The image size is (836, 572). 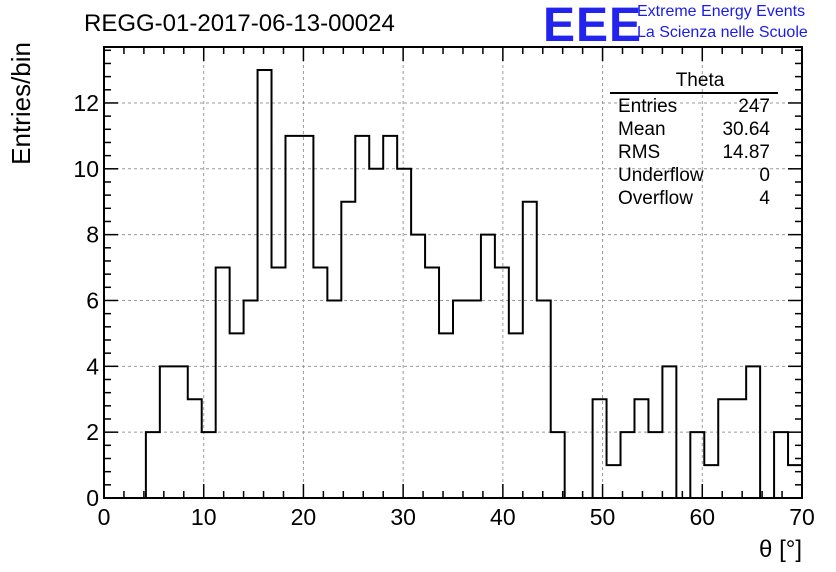 I want to click on x-tick-label: 60, so click(x=702, y=517).